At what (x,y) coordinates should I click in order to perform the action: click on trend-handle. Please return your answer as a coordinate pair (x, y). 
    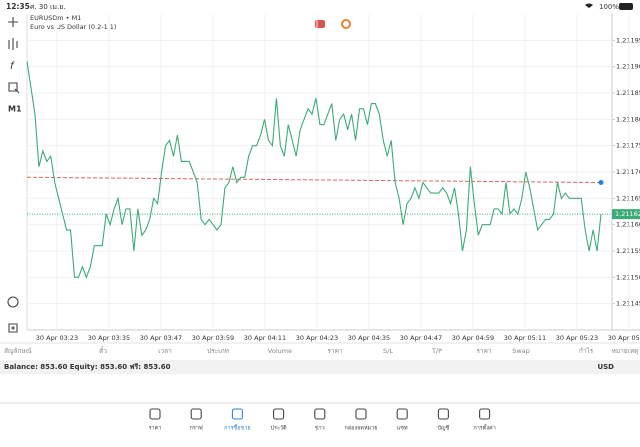
    Looking at the image, I should click on (601, 183).